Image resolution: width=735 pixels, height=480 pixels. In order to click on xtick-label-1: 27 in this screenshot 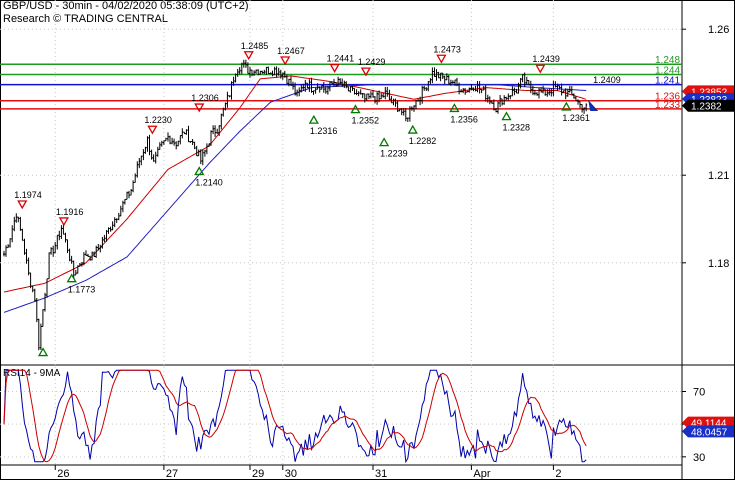, I will do `click(172, 474)`.